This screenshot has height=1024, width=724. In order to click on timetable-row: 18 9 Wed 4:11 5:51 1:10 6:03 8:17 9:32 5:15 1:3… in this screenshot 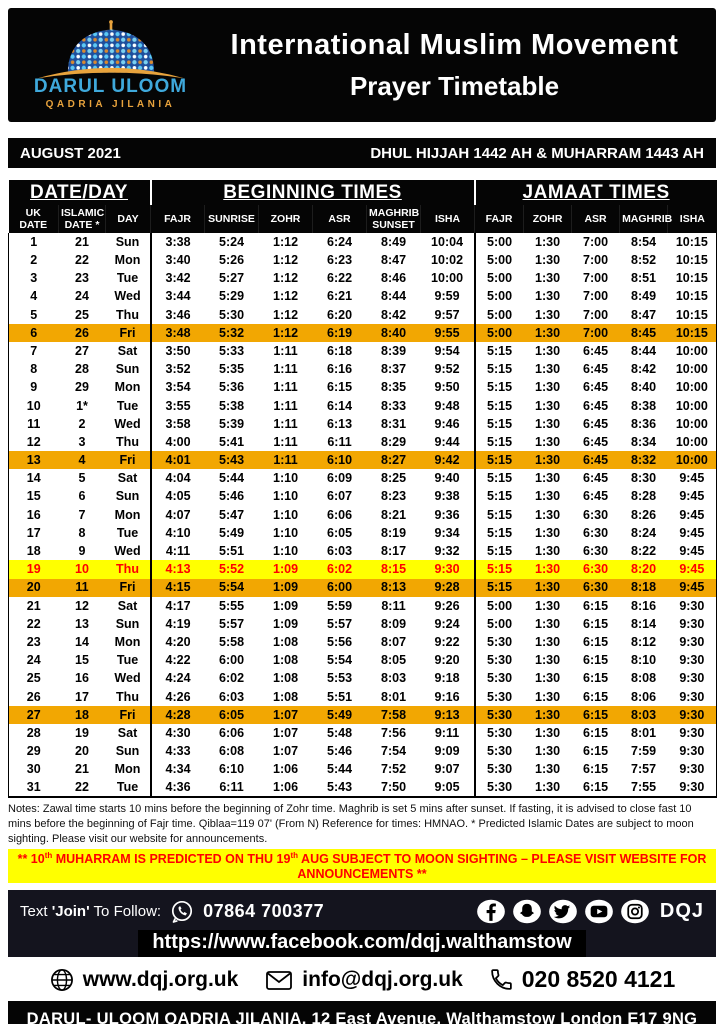, I will do `click(363, 551)`.